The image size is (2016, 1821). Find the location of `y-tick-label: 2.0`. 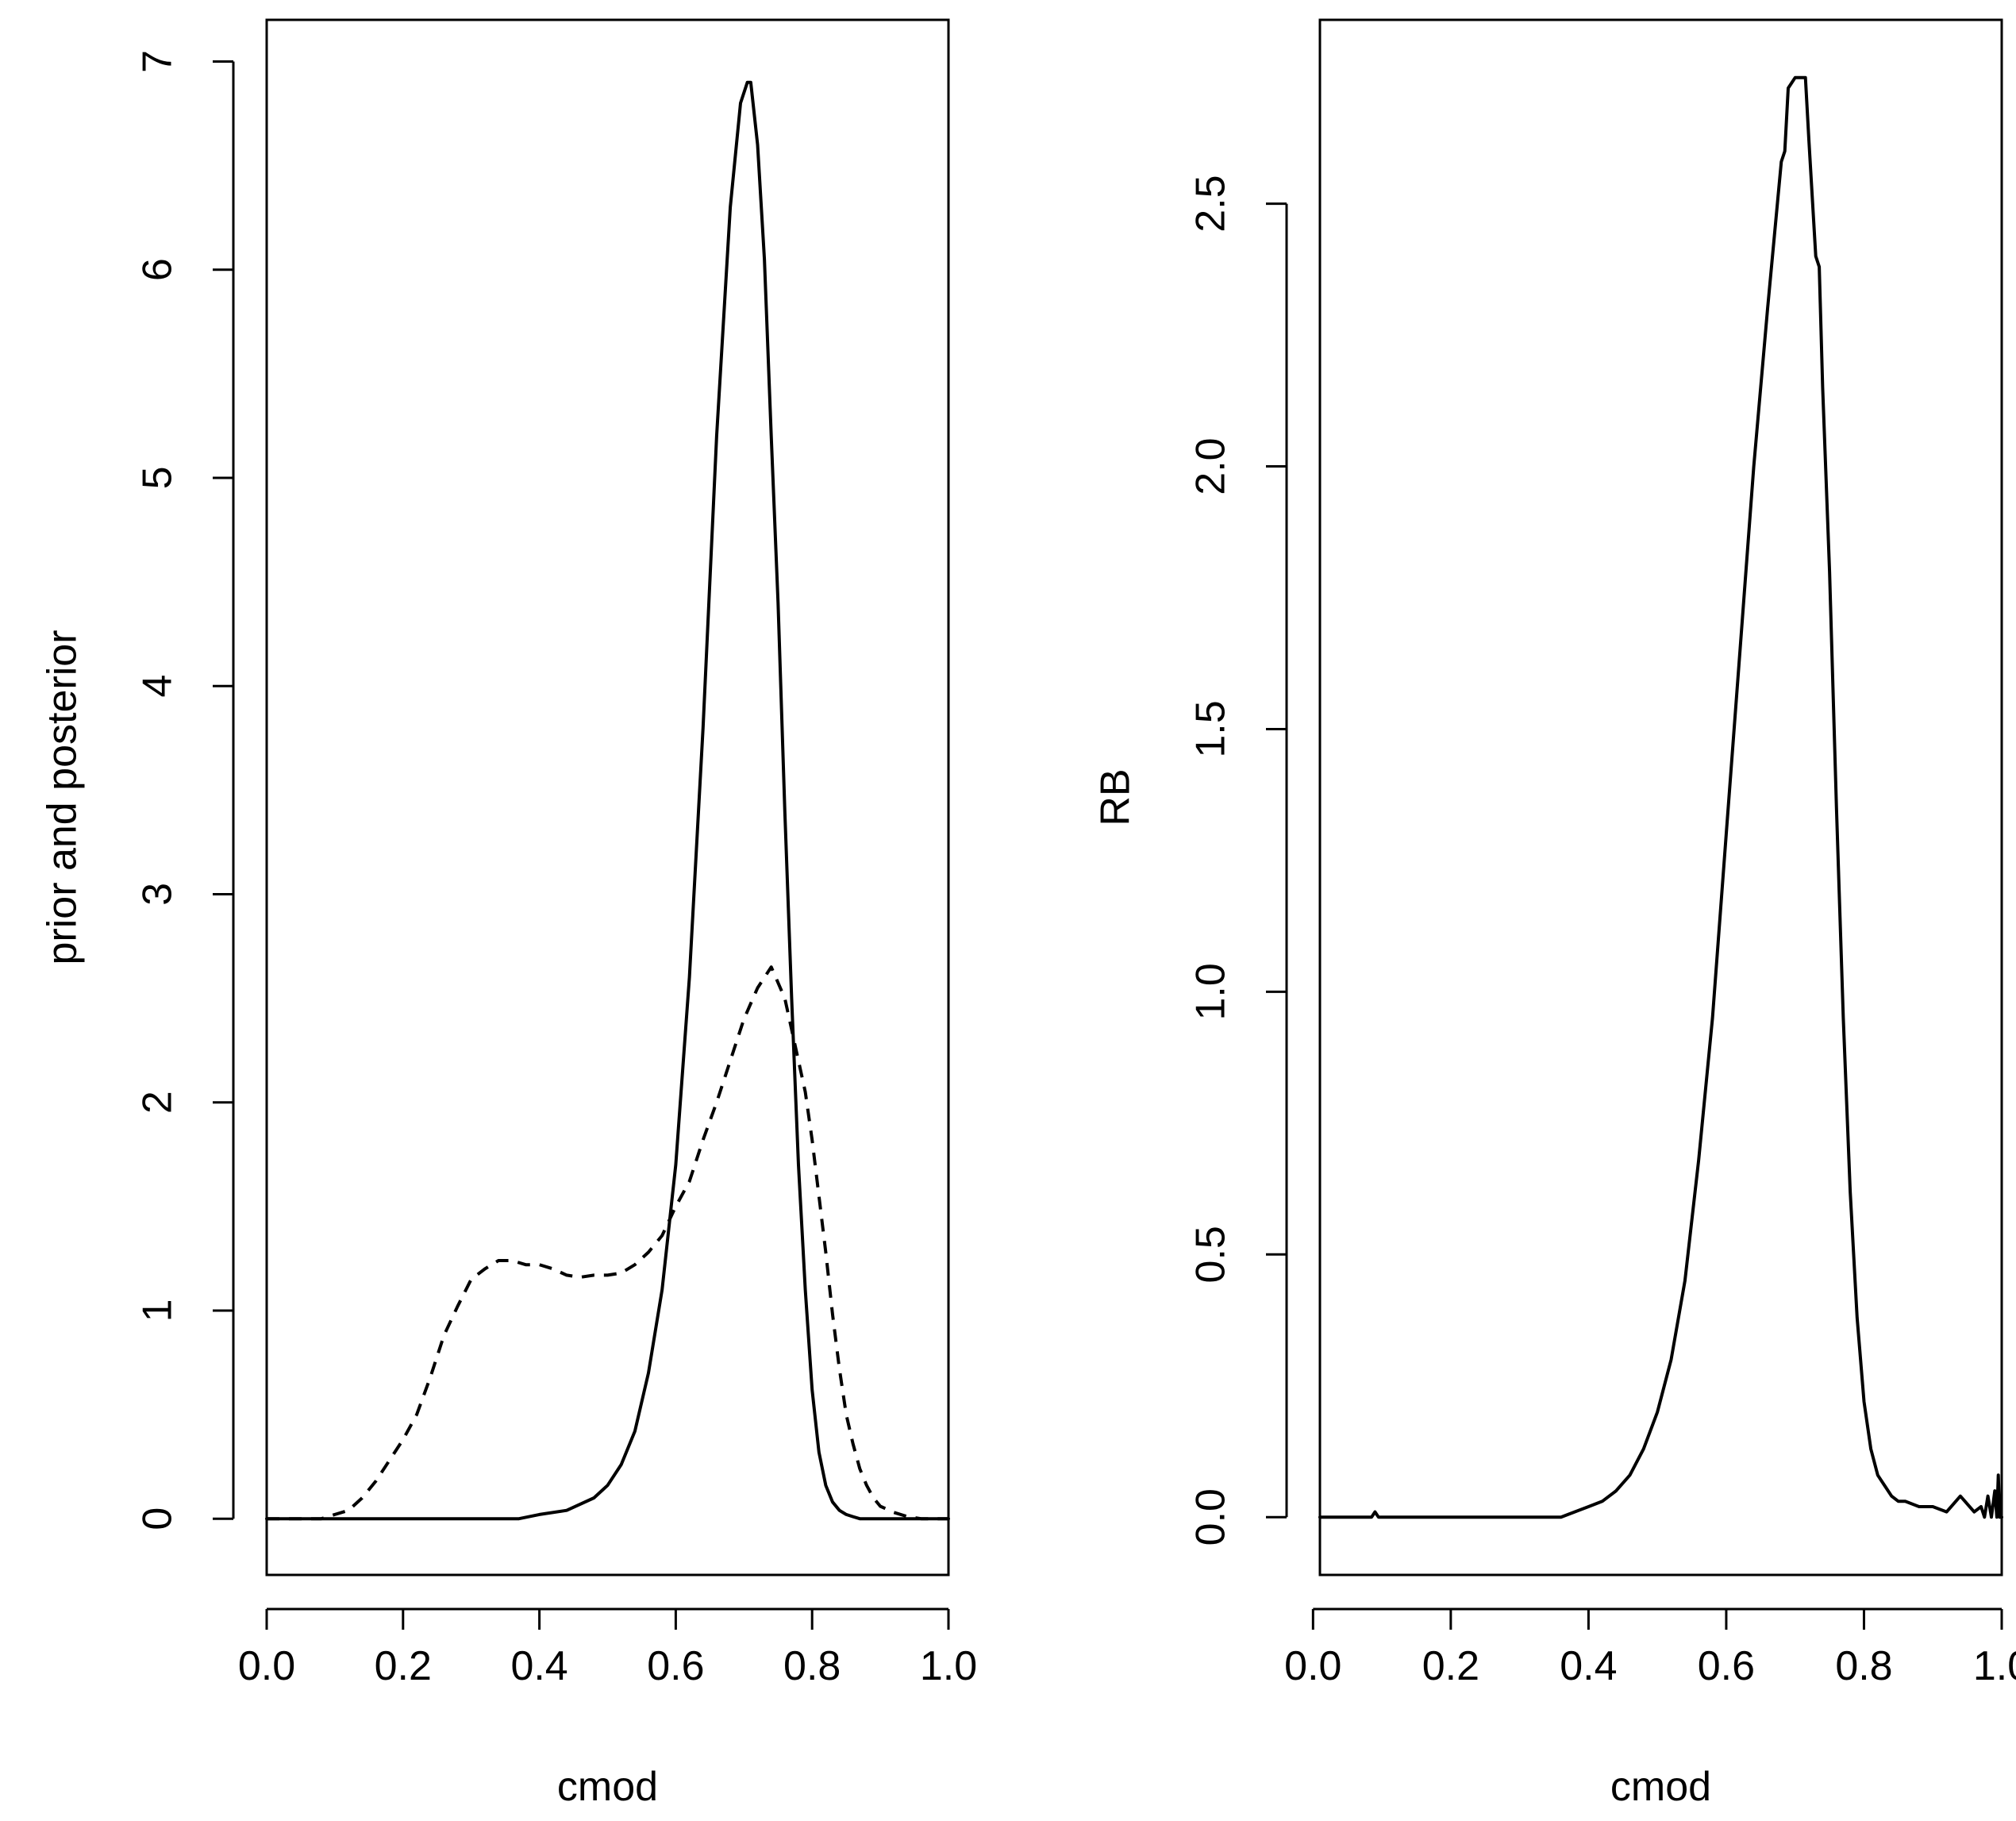

y-tick-label: 2.0 is located at coordinates (1211, 466).